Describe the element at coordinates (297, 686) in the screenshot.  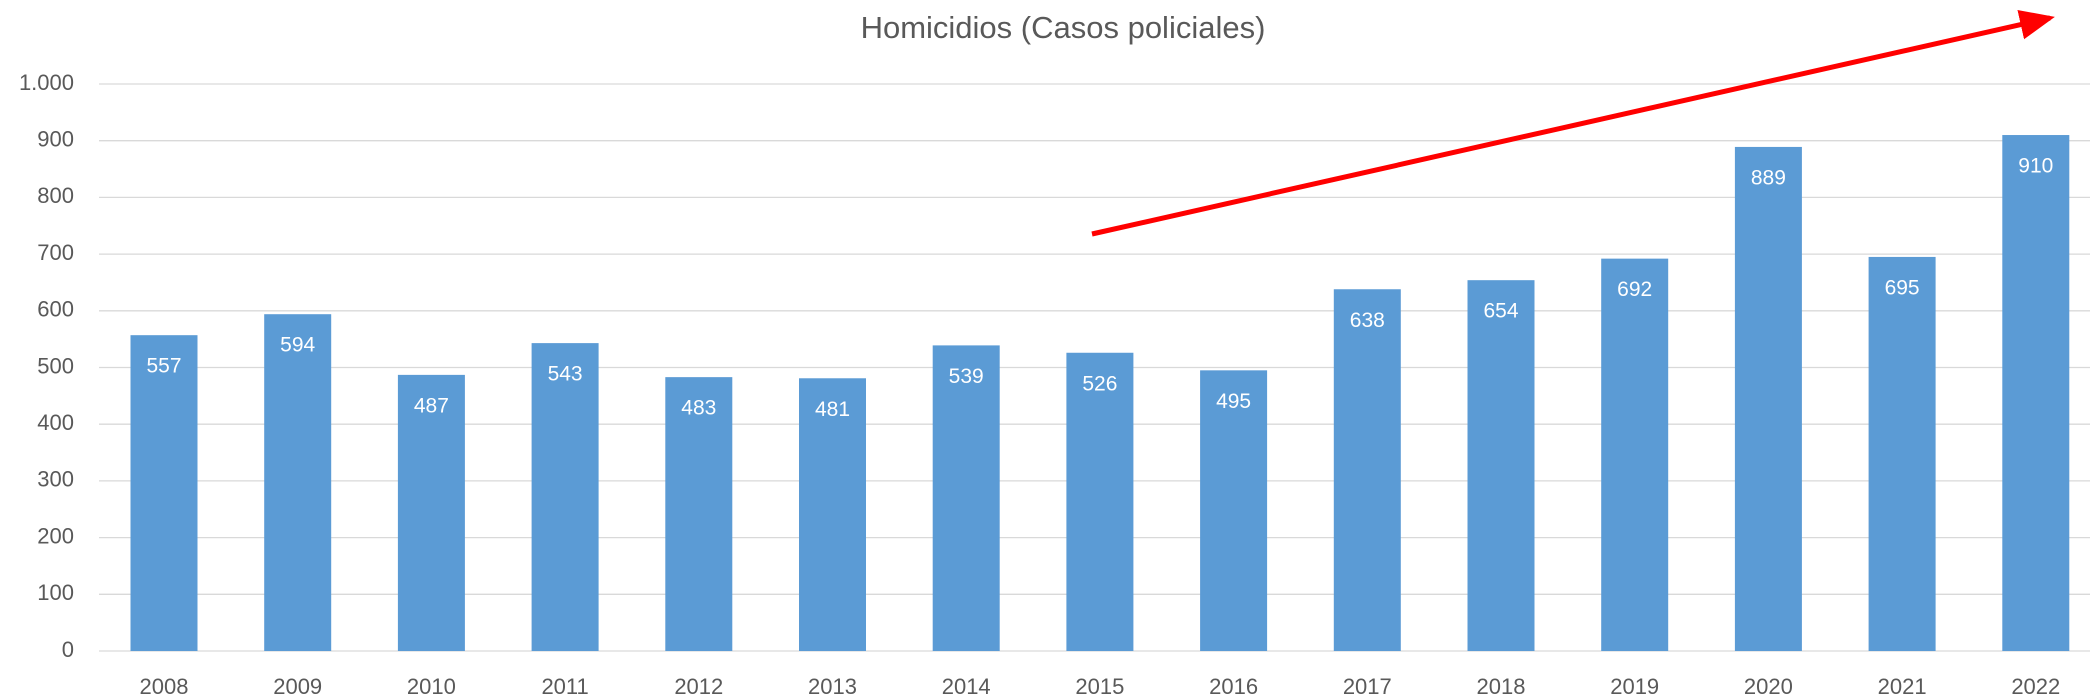
I see `x-tick-label: 2009` at that location.